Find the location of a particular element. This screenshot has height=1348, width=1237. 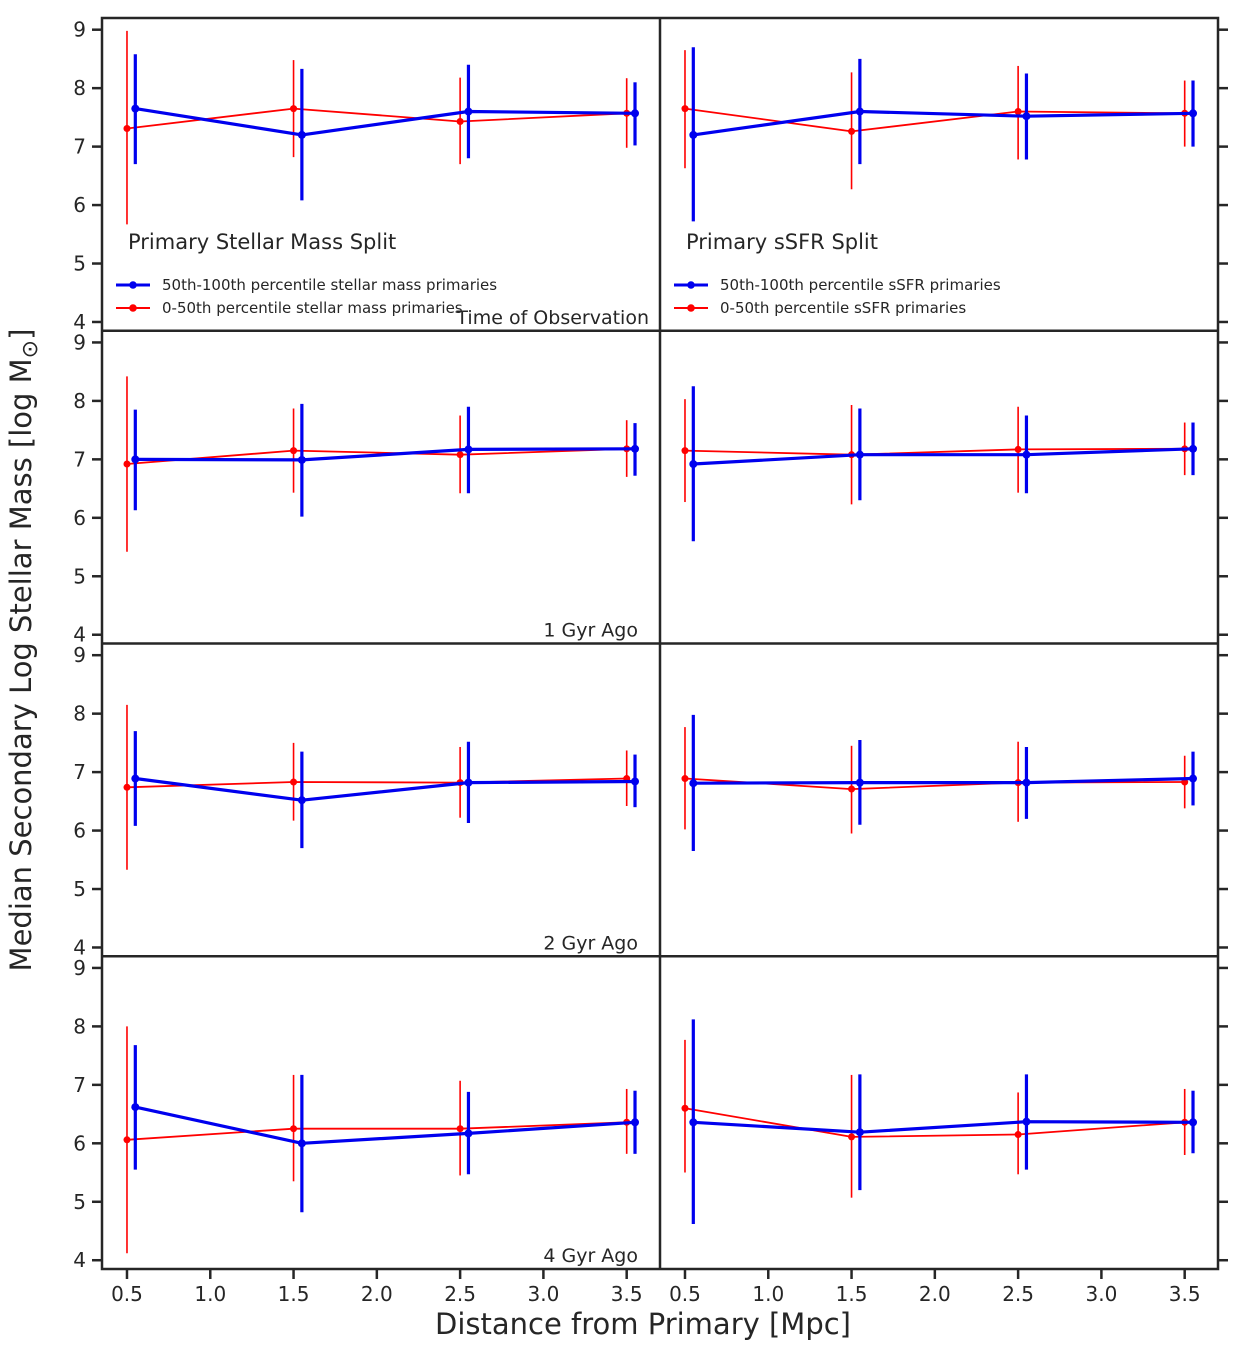

panel-r3-c1 is located at coordinates (939, 1121).